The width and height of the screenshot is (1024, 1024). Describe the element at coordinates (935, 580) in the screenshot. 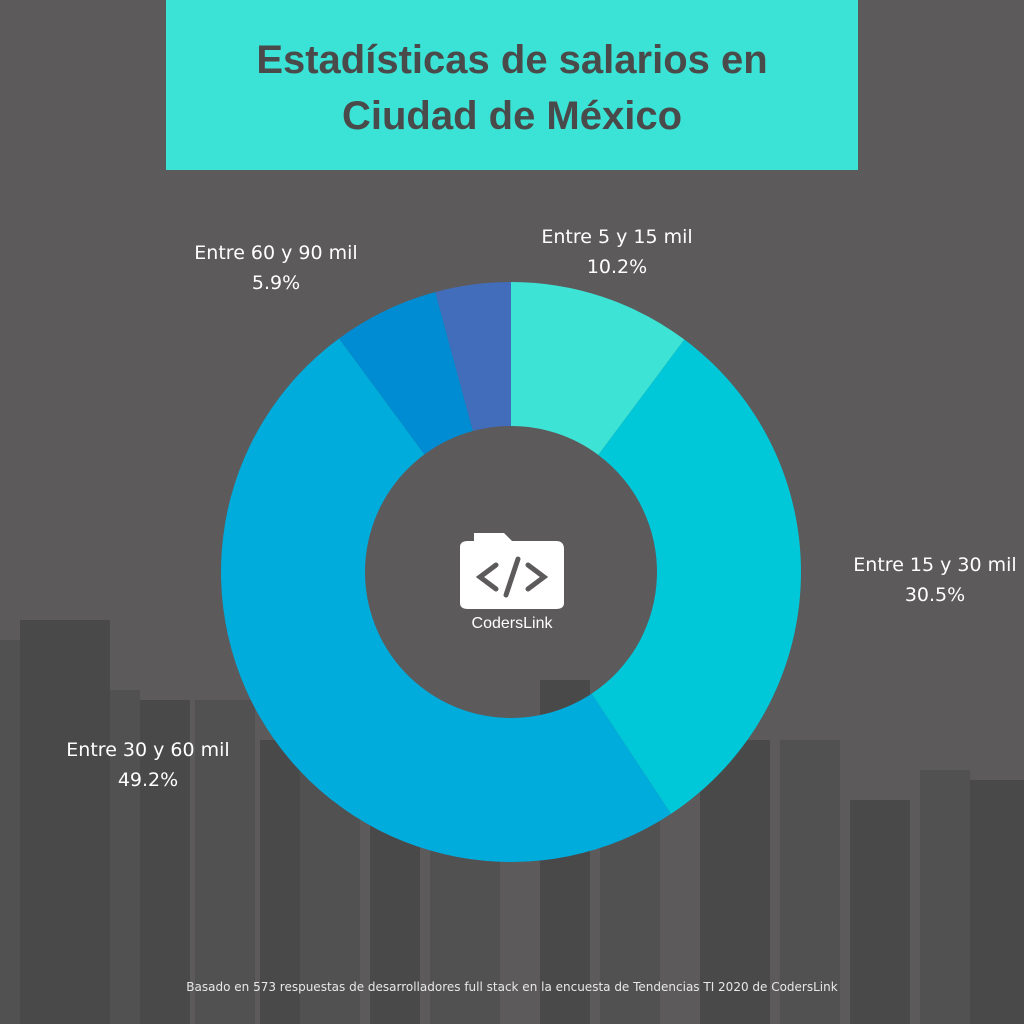

I see `slice-label-1: Entre 15 y 30 mil 30.5%` at that location.